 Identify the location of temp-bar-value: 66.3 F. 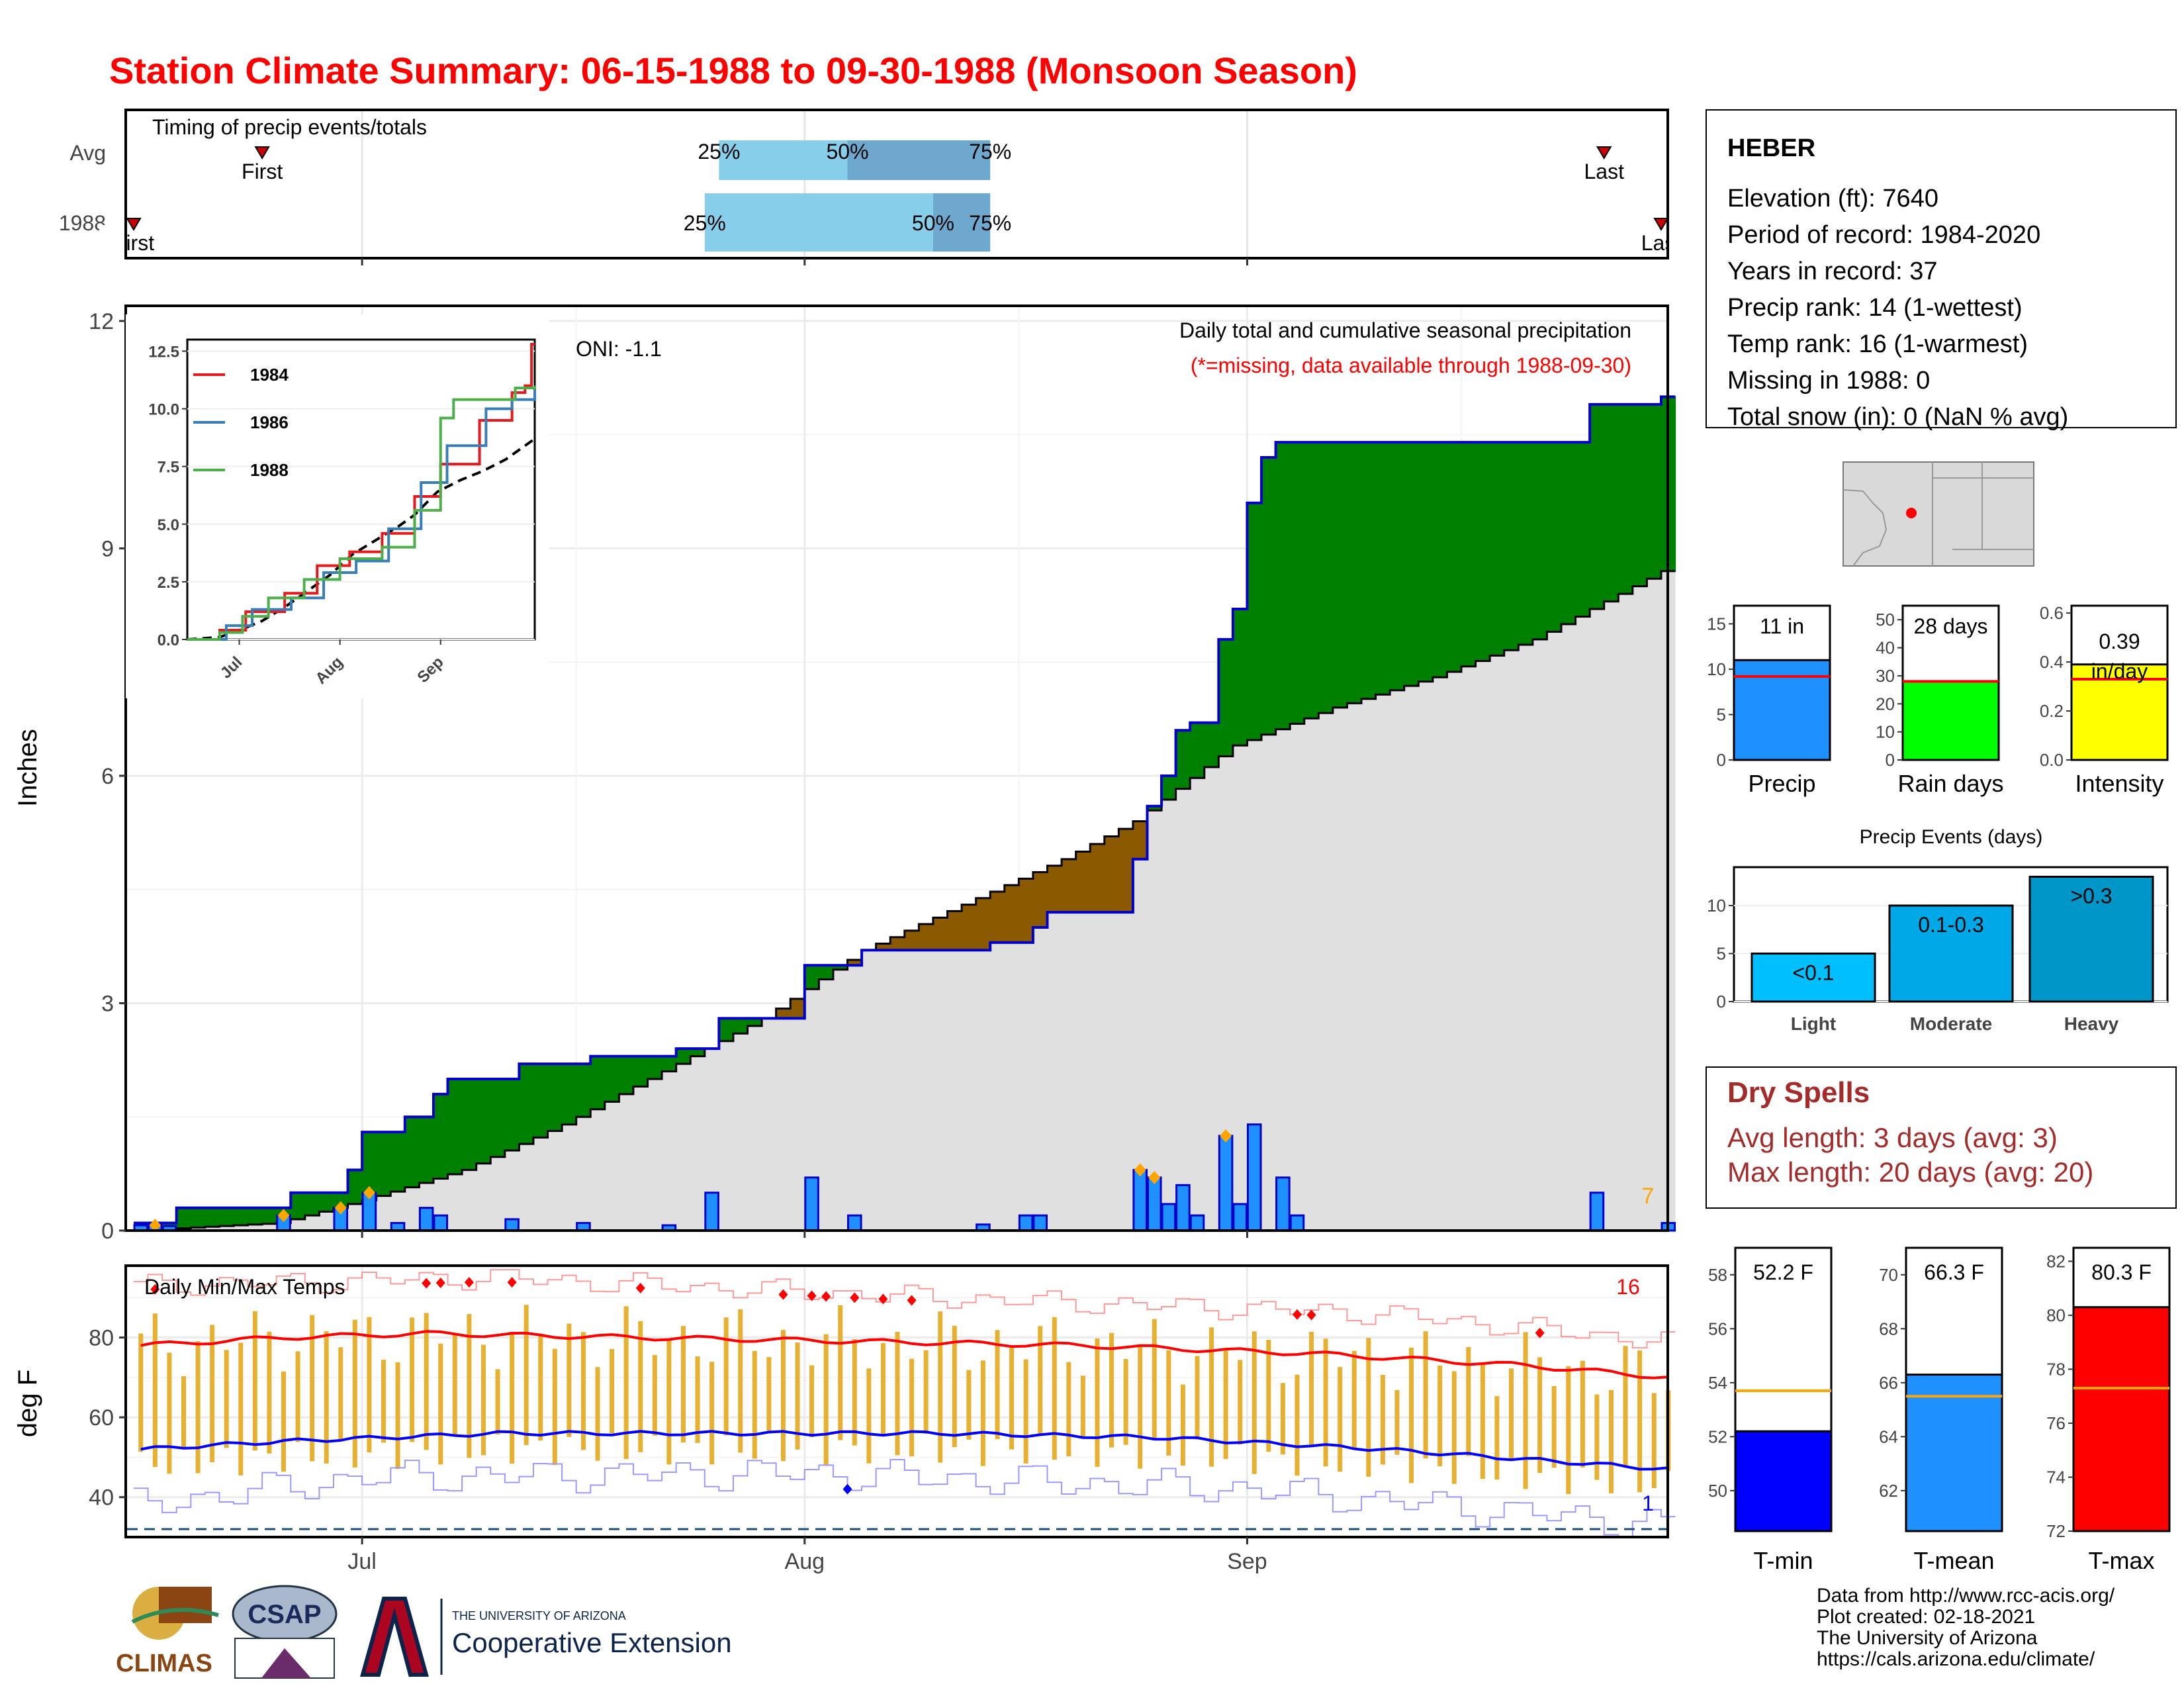
(1954, 1272).